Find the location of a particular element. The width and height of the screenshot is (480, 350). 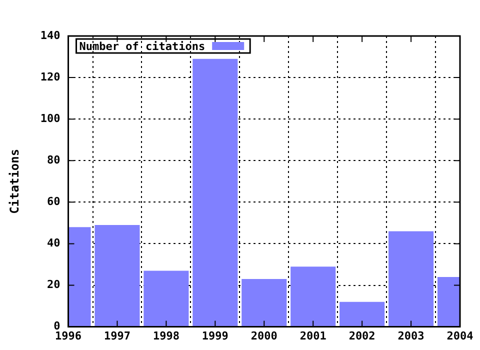

y-axis-title: Citations is located at coordinates (14, 181).